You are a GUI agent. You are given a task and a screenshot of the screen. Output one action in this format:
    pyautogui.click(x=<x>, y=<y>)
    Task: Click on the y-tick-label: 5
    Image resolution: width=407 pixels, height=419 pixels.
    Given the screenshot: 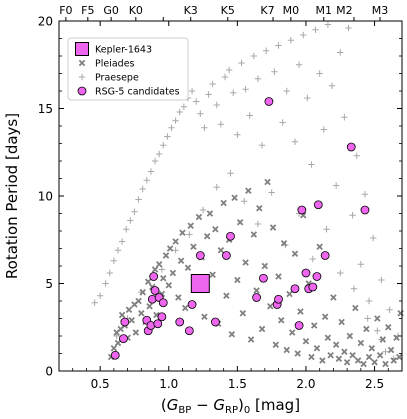 What is the action you would take?
    pyautogui.click(x=49, y=284)
    